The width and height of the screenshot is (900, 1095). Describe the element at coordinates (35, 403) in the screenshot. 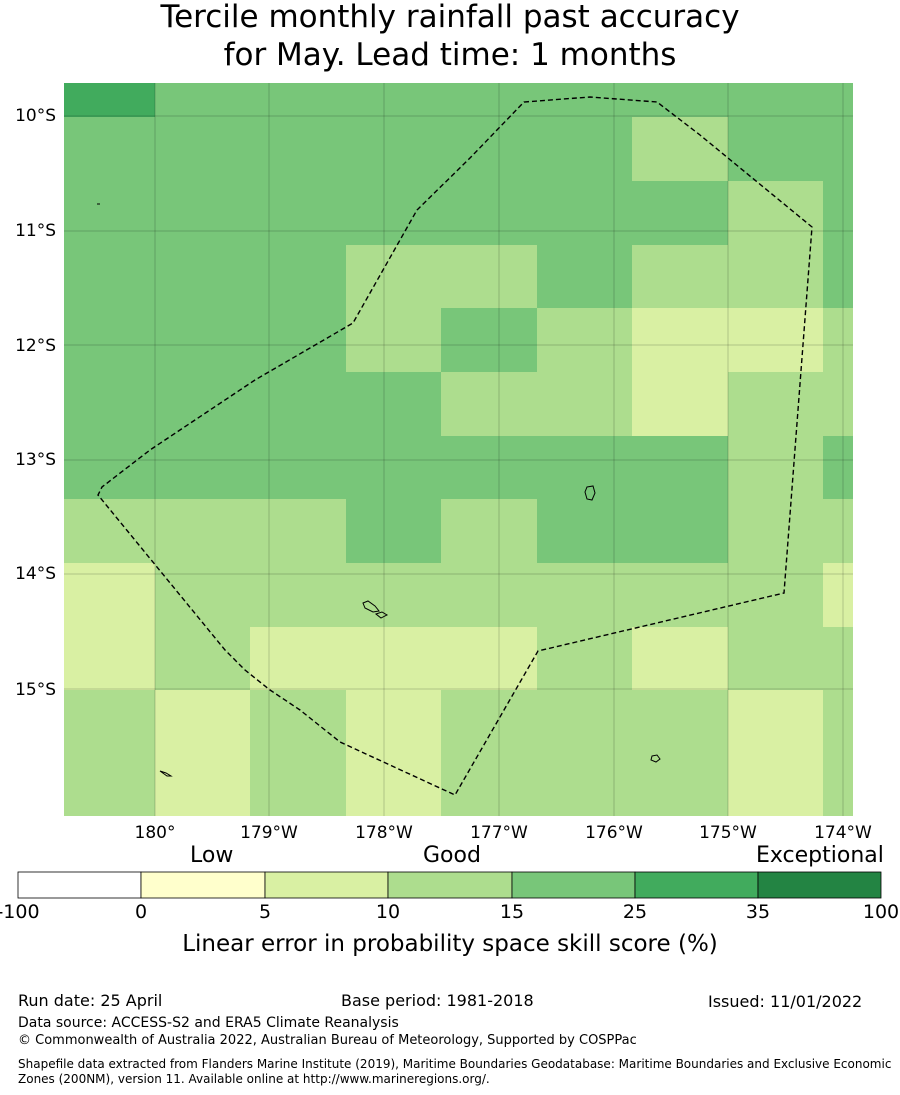

I see `latitude-labels: 10°S 11°S 12°S 13°S 14°S 15°S` at that location.